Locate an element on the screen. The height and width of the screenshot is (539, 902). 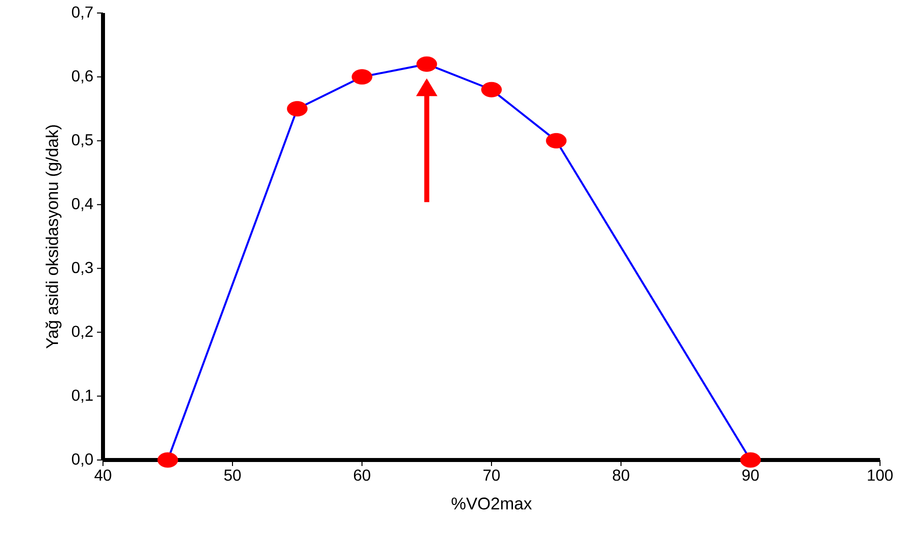
x-tick-label: 40 is located at coordinates (103, 475).